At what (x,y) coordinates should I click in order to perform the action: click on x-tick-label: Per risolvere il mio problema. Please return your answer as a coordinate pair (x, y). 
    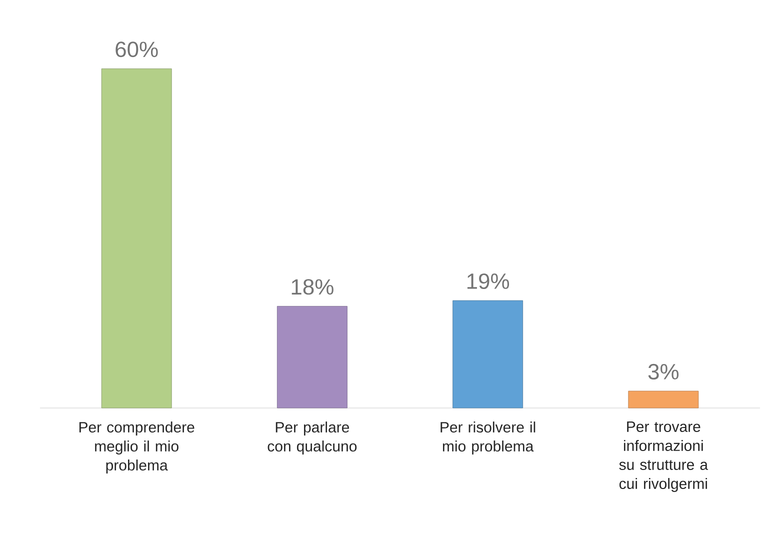
    Looking at the image, I should click on (488, 438).